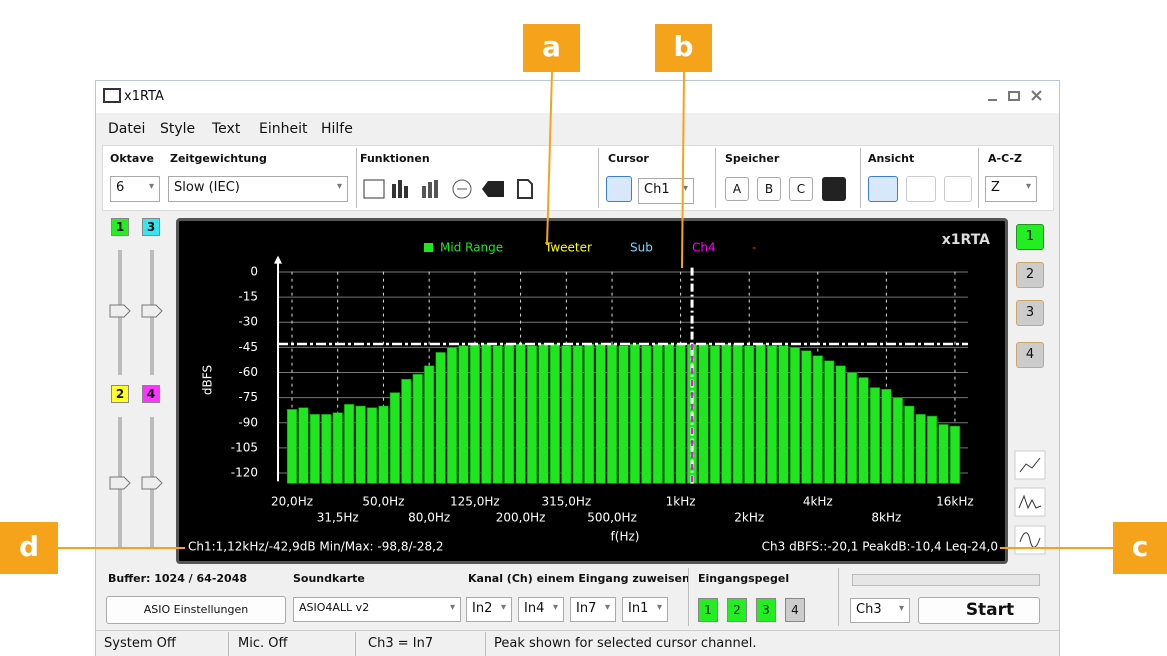 This screenshot has height=656, width=1167. I want to click on legend-label: -, so click(754, 248).